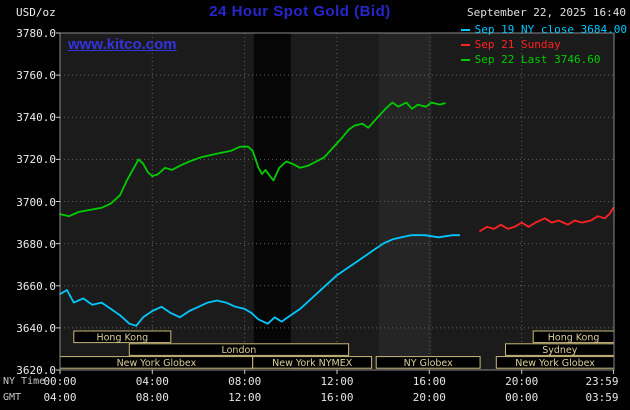 The image size is (630, 410). I want to click on chart-title: 24 Hour Spot Gold (Bid), so click(300, 11).